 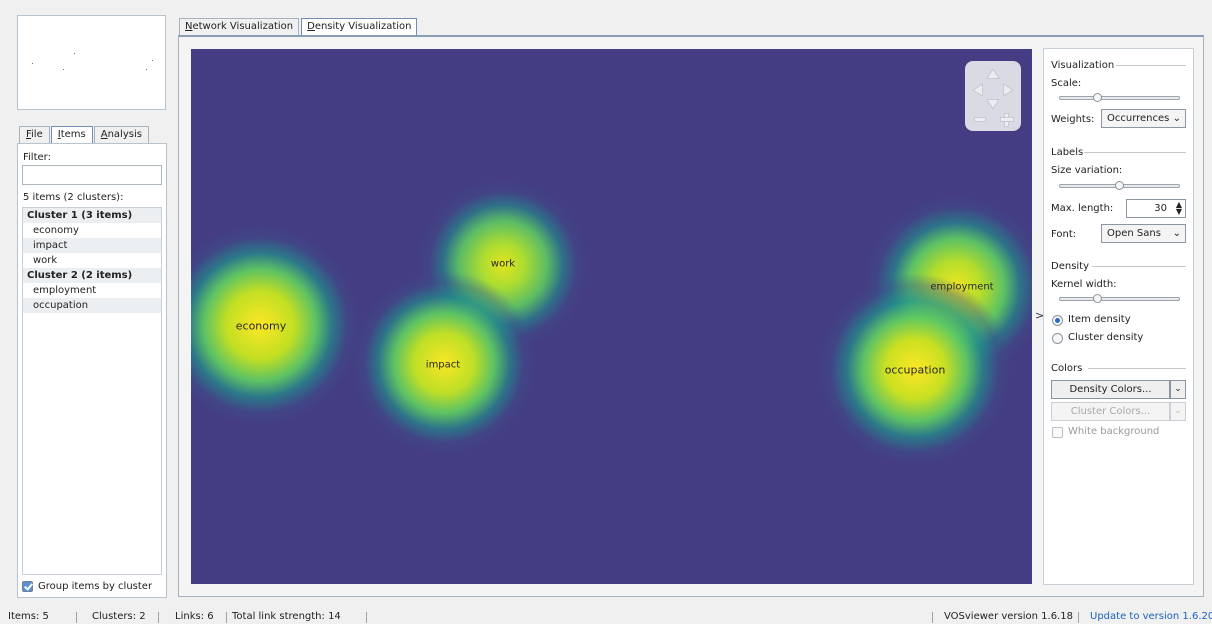 I want to click on weights-label: Weights:, so click(x=1073, y=119).